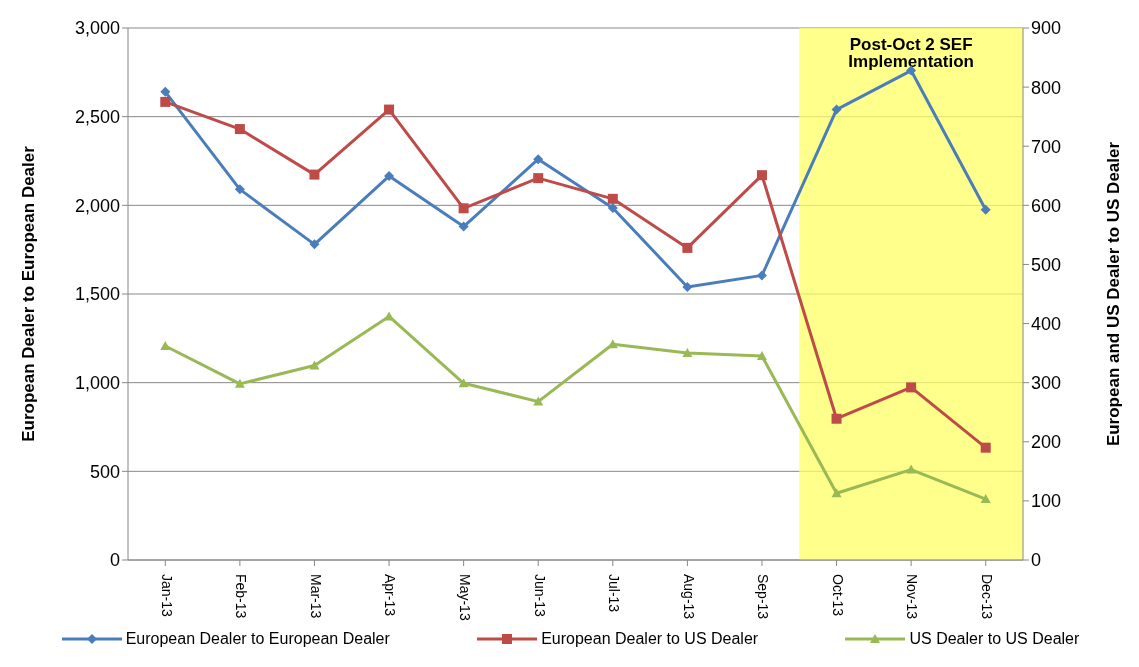 The width and height of the screenshot is (1139, 667). What do you see at coordinates (166, 596) in the screenshot?
I see `x-tick-label: Jan-13` at bounding box center [166, 596].